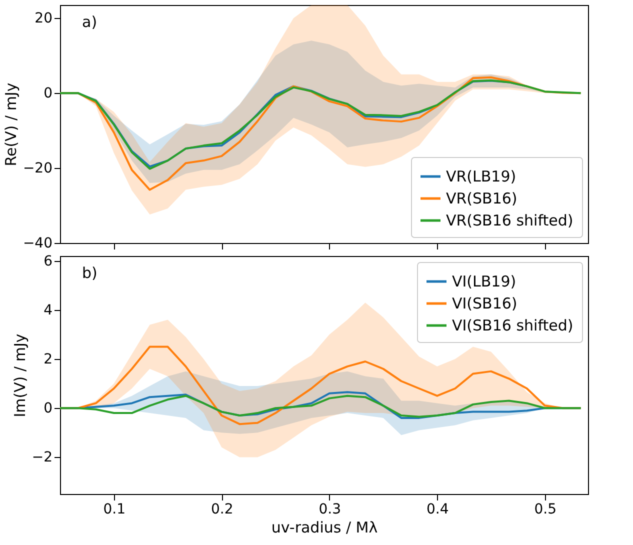 The image size is (633, 545). I want to click on x-axis-title: uv-radius / Mλ, so click(324, 527).